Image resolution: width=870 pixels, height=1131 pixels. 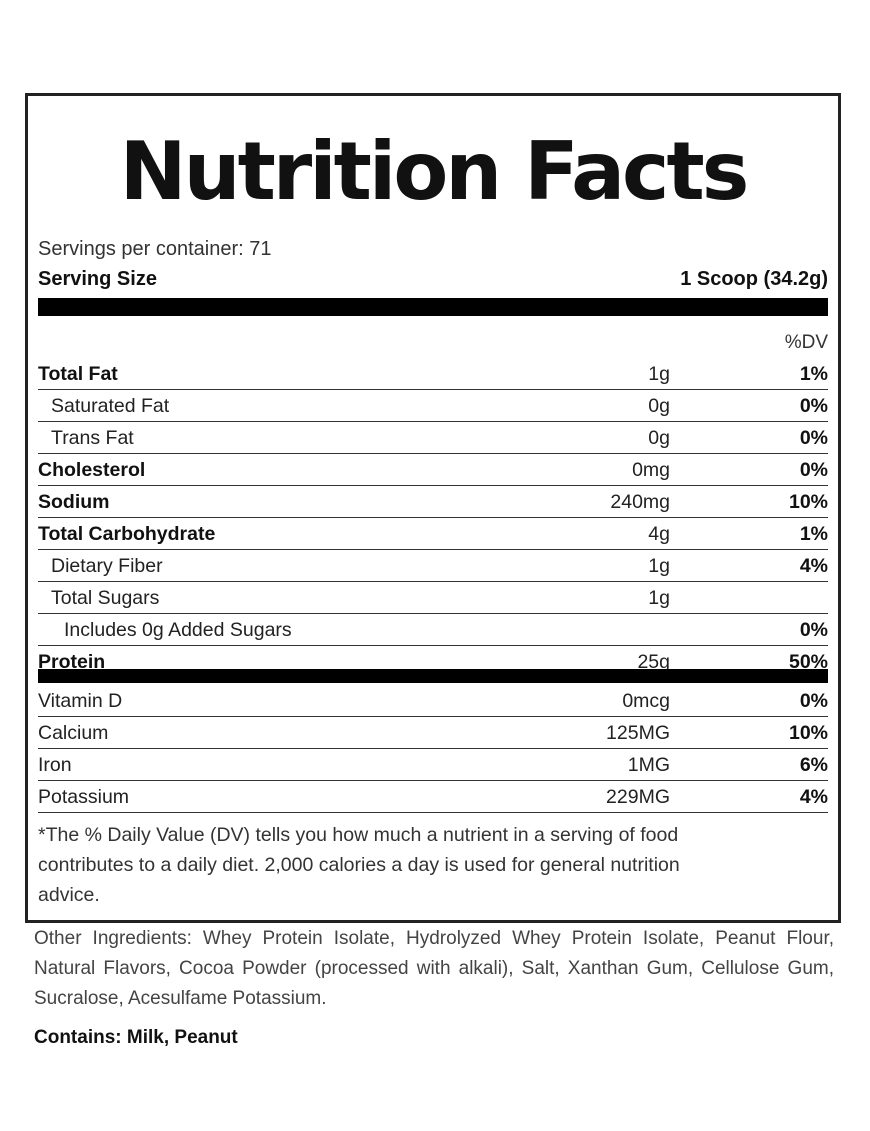 What do you see at coordinates (97, 279) in the screenshot?
I see `serving-size-label: Serving Size` at bounding box center [97, 279].